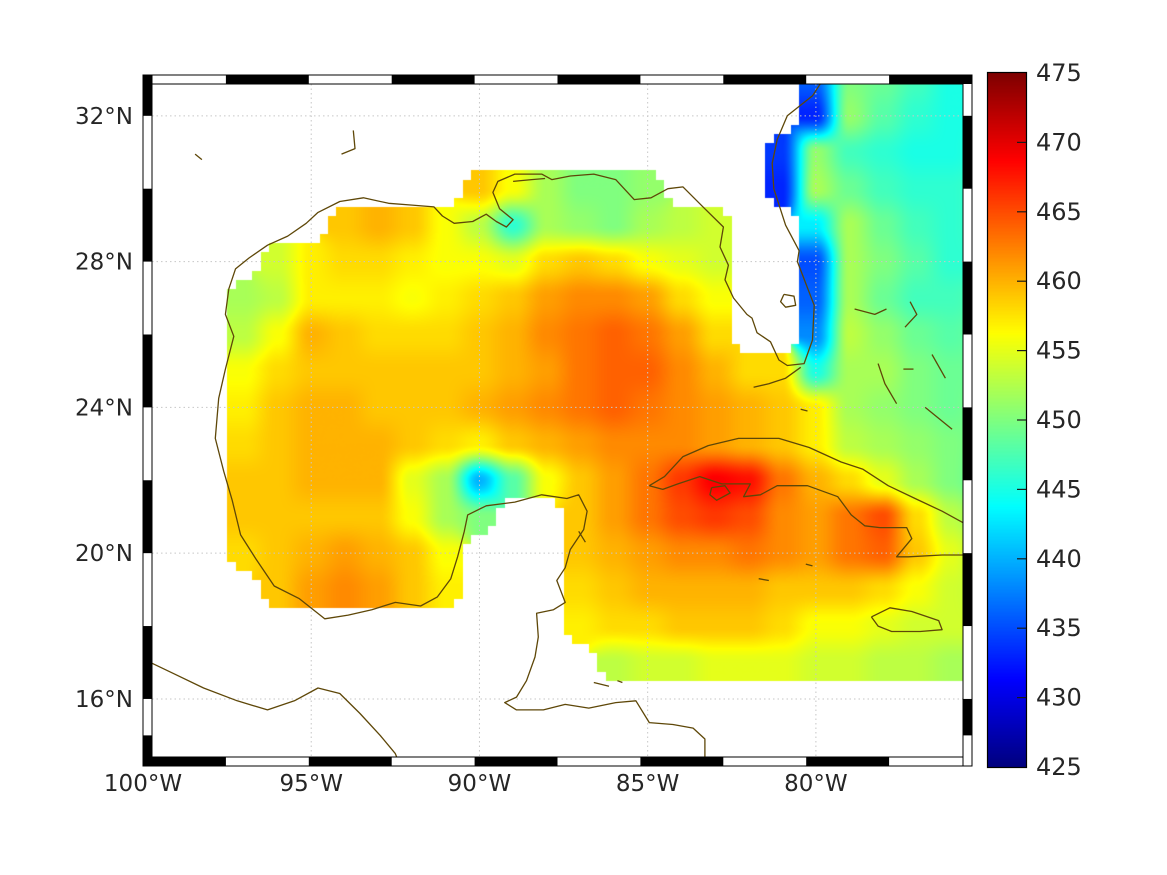  I want to click on x-tick-label: 80°W, so click(816, 784).